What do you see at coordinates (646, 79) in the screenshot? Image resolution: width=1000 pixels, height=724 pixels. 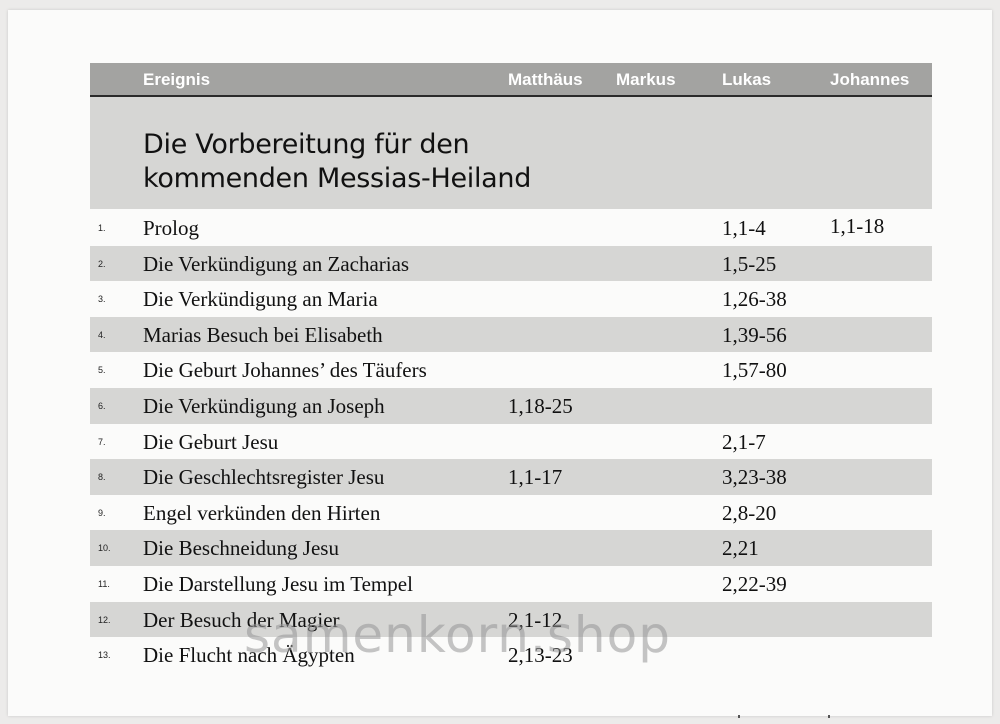 I see `column-header-markus: Markus` at bounding box center [646, 79].